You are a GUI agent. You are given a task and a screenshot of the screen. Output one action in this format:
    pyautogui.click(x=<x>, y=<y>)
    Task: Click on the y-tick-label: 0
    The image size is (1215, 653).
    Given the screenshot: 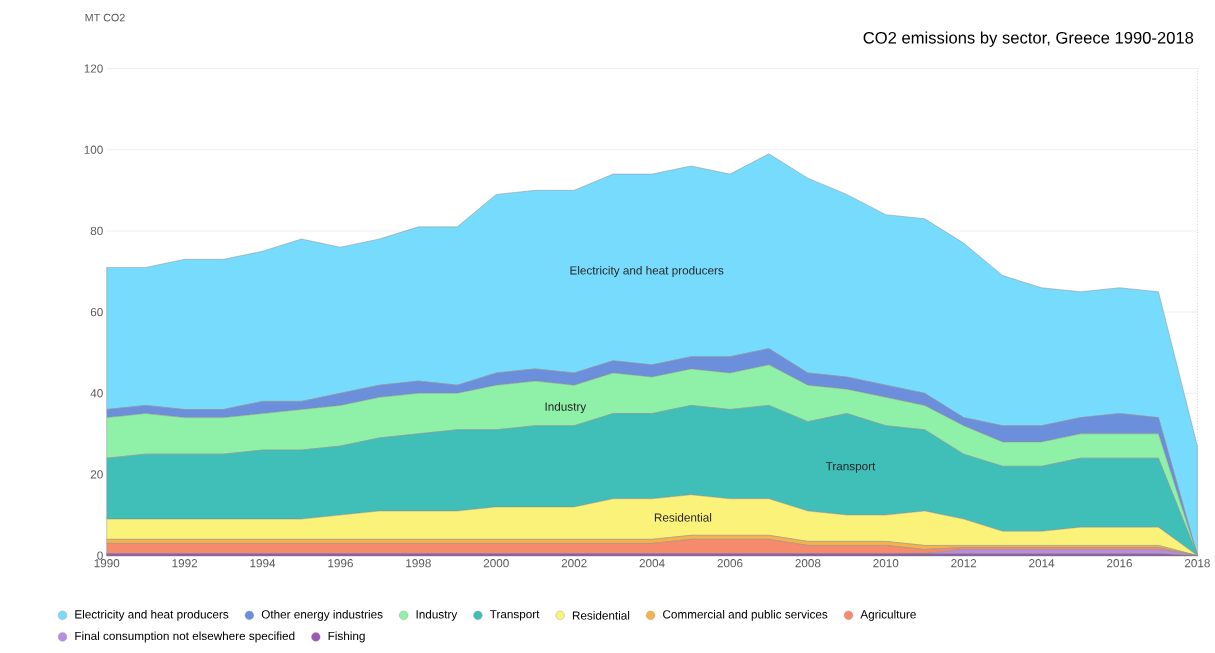 What is the action you would take?
    pyautogui.click(x=100, y=555)
    